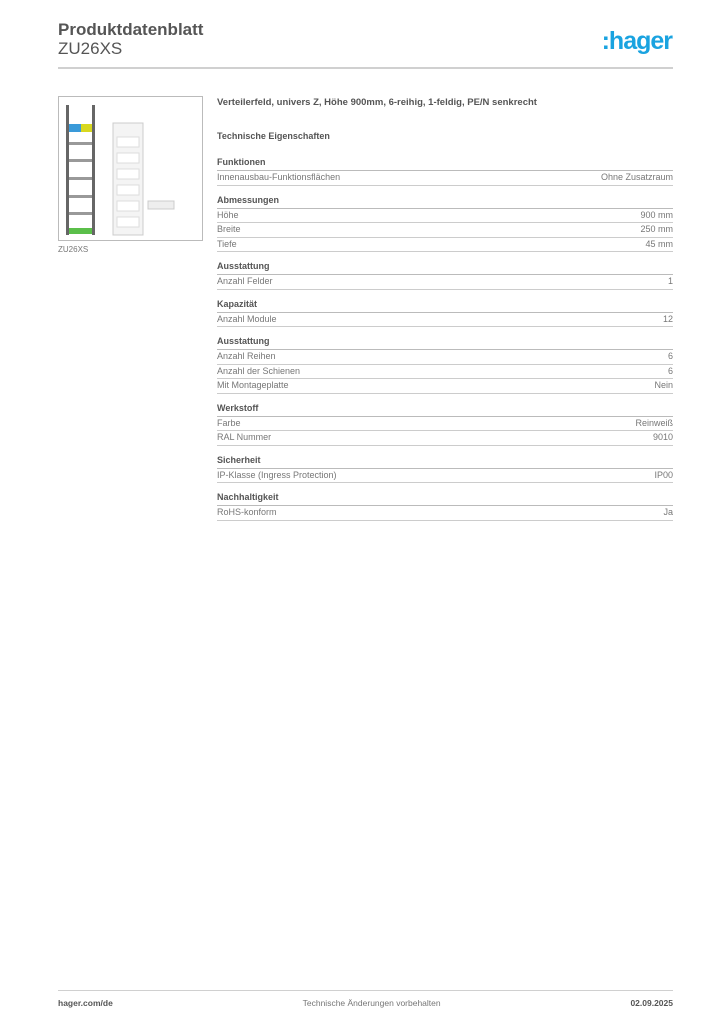 Image resolution: width=724 pixels, height=1024 pixels. Describe the element at coordinates (130, 168) in the screenshot. I see `product-image` at that location.